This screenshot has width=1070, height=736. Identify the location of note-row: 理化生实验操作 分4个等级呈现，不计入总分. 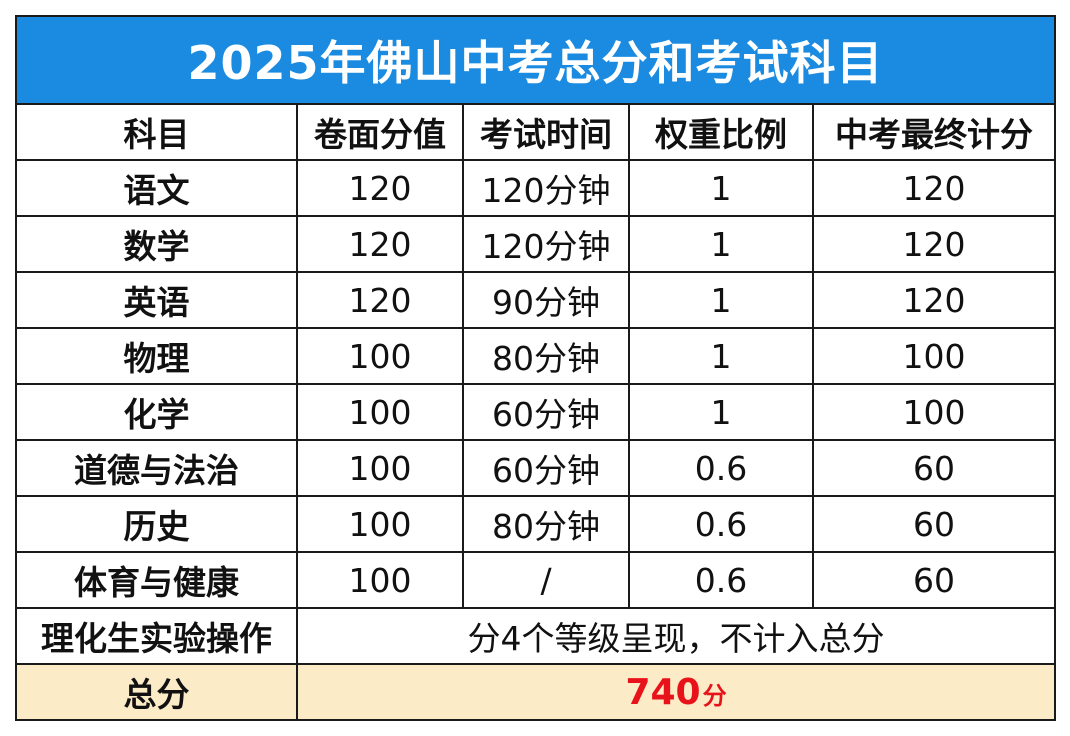
(536, 636).